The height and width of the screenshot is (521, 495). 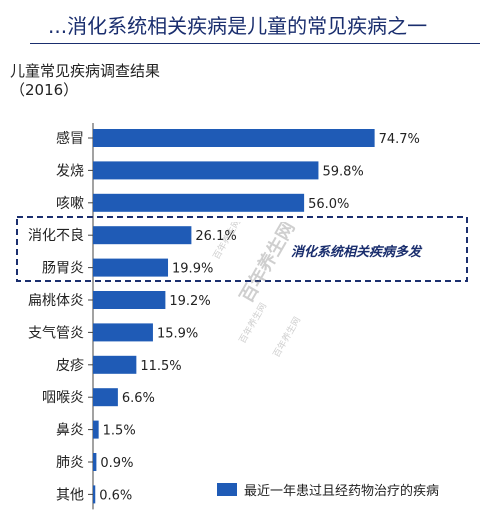 I want to click on legend-label: 最近一年患过且经药物治疗的疾病, so click(x=341, y=491).